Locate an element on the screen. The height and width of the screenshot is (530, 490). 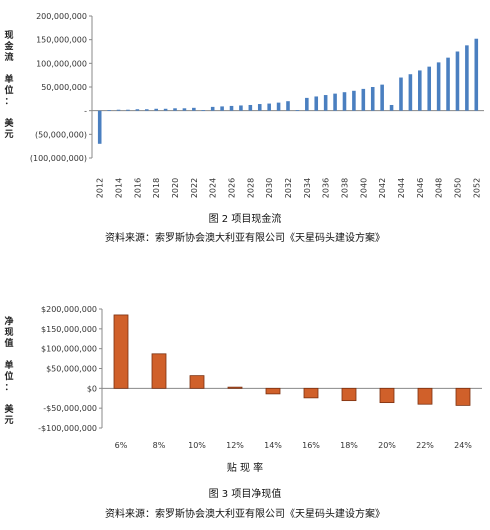
npv-source: 资料来源：索罗斯协会澳大利亚有限公司《天星码头建设方案》 is located at coordinates (245, 513).